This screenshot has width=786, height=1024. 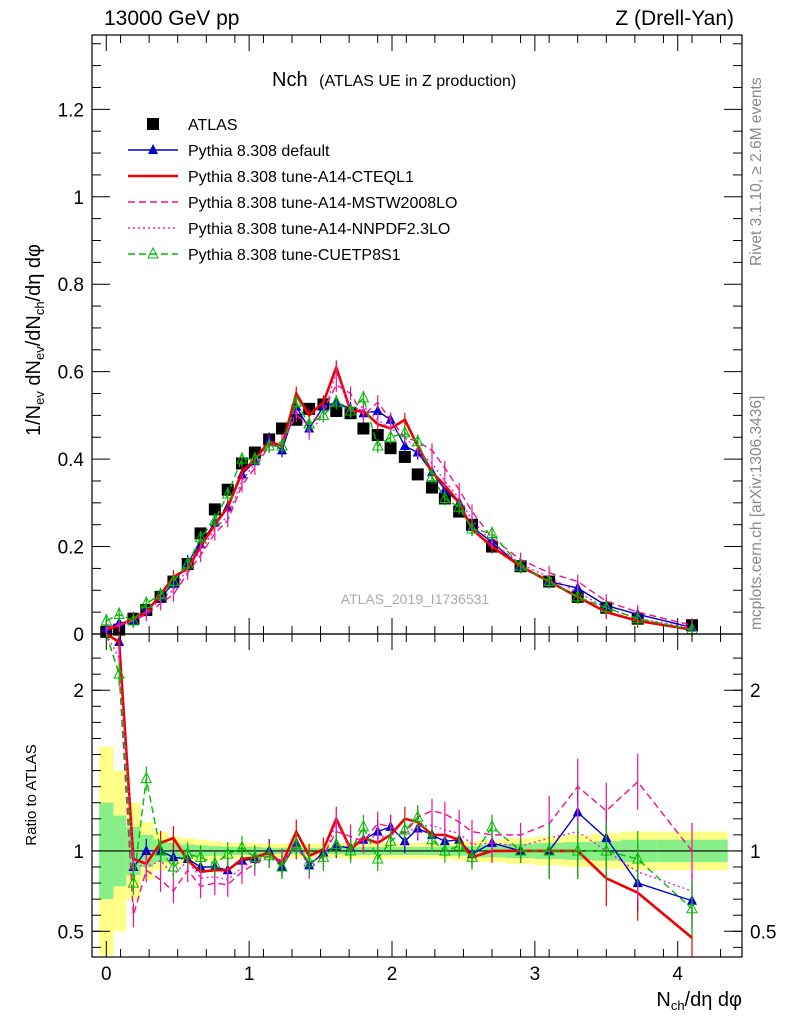 What do you see at coordinates (290, 80) in the screenshot?
I see `main-title-text: Nch` at bounding box center [290, 80].